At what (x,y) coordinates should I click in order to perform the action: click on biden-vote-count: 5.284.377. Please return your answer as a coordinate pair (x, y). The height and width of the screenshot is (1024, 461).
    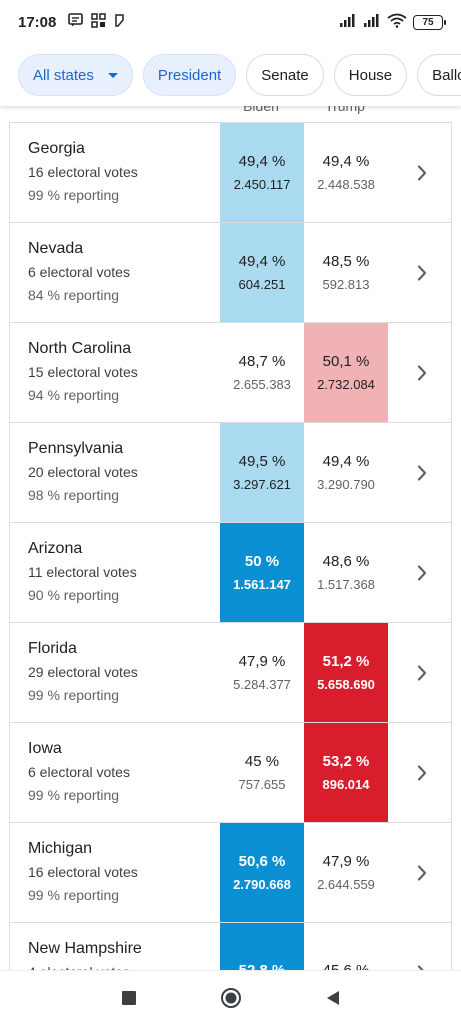
    Looking at the image, I should click on (262, 684).